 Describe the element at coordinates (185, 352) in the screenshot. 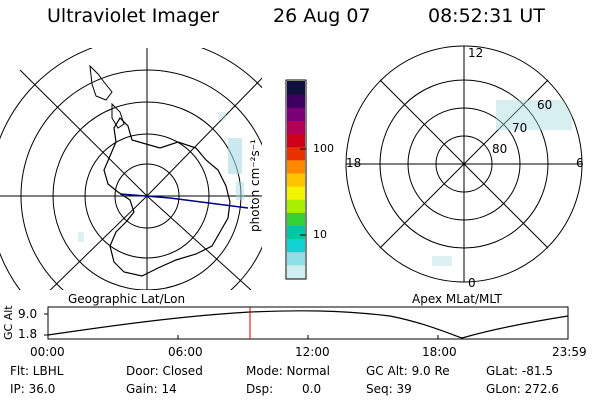

I see `altitude-xtick: 06:00` at that location.